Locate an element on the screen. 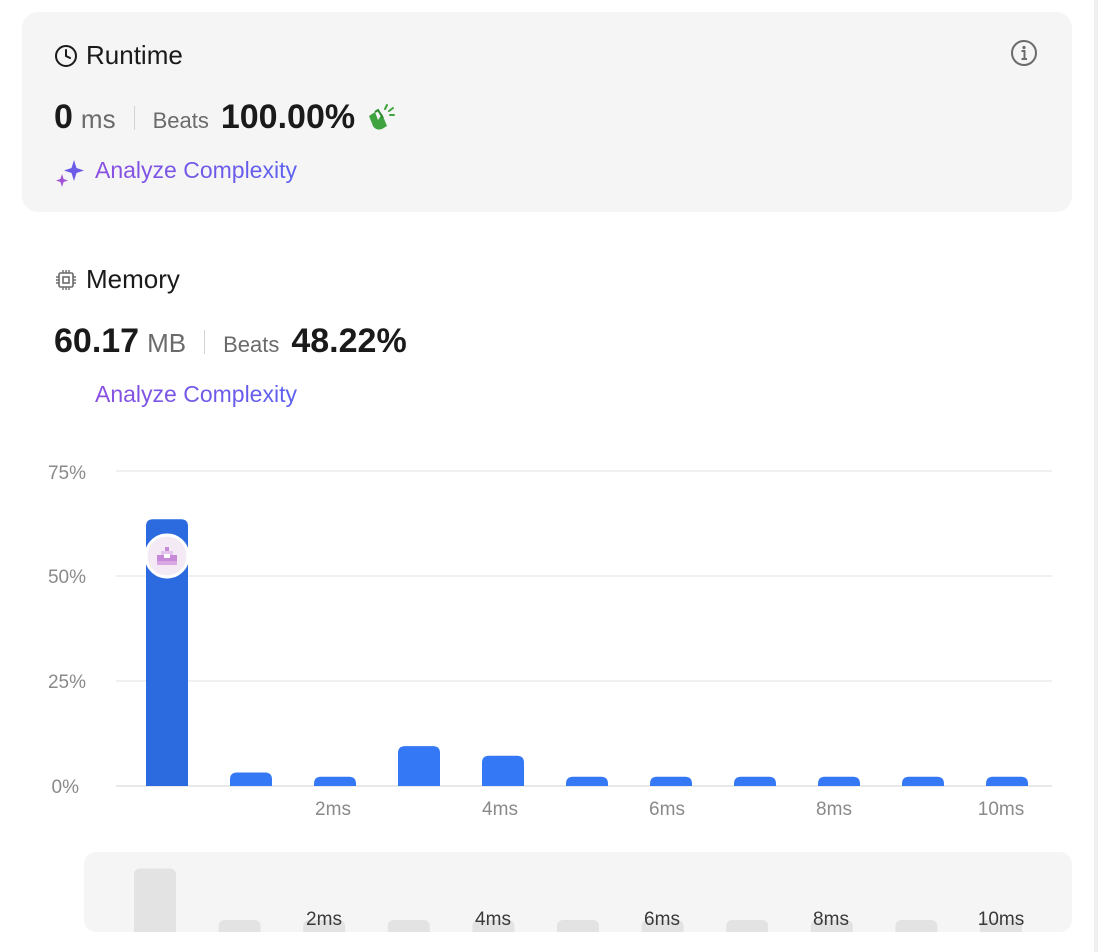 This screenshot has height=952, width=1098. clock-icon is located at coordinates (66, 55).